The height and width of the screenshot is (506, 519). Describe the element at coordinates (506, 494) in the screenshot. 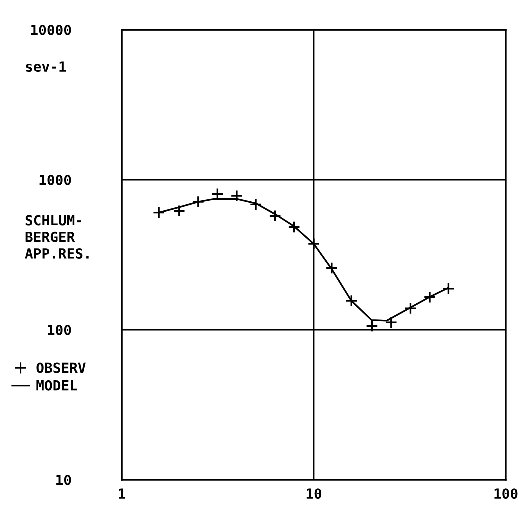

I see `x-tick-label: 100` at that location.